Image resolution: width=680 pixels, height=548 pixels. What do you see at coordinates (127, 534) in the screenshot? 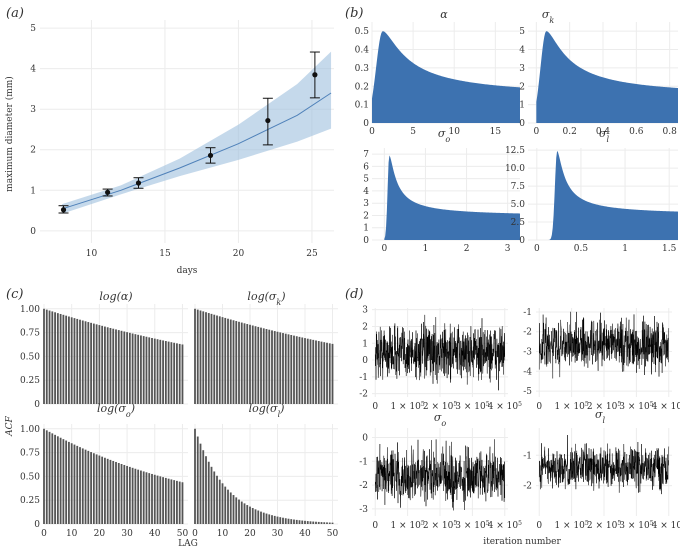
I see `panel-c-xtick: 30` at bounding box center [127, 534].